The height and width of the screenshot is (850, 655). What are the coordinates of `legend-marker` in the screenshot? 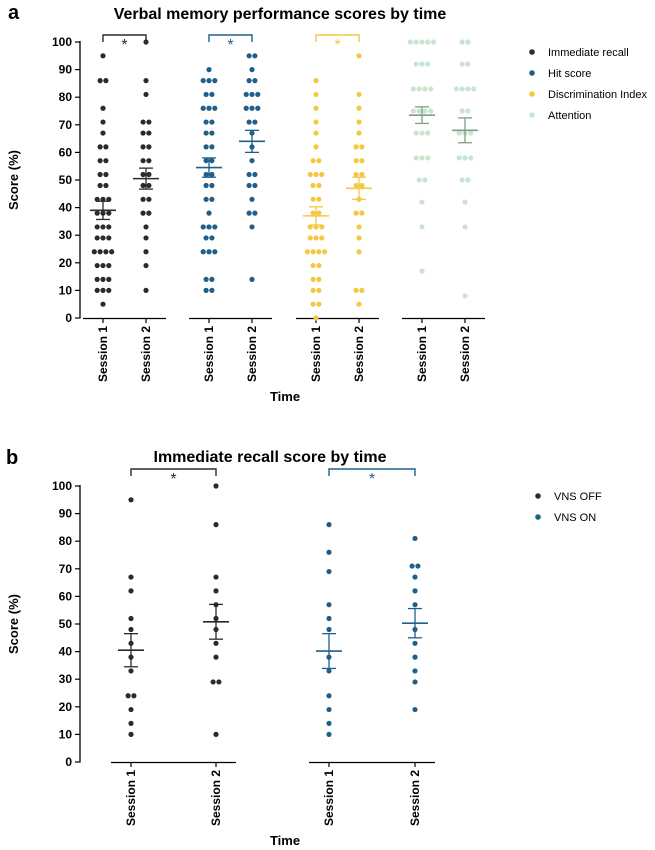 It's located at (532, 115).